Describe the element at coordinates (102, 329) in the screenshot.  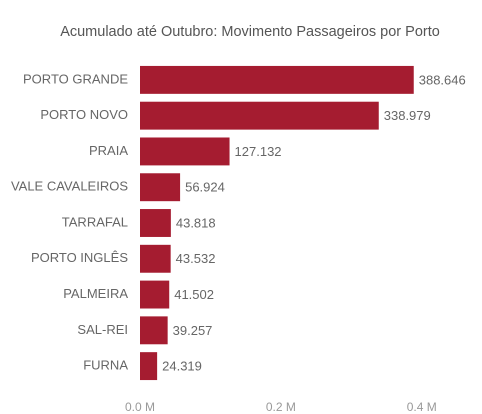
I see `y-tick-label: SAL-REI` at that location.